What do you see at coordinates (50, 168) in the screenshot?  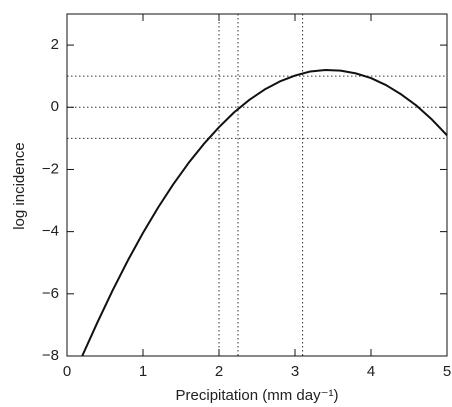 I see `y-tick-label: −2` at bounding box center [50, 168].